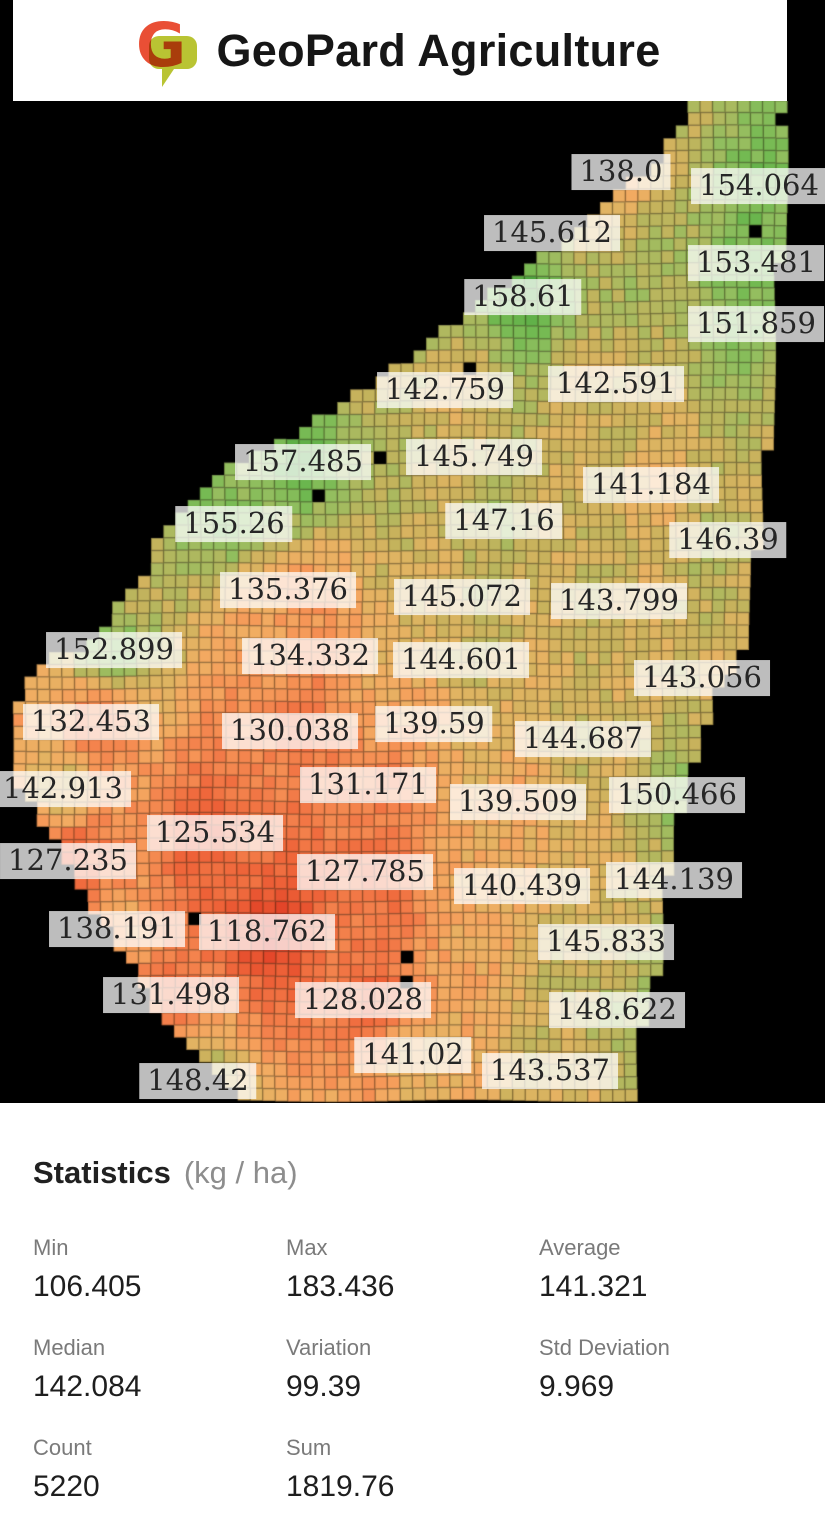  I want to click on zone-value-label: 138.191, so click(117, 929).